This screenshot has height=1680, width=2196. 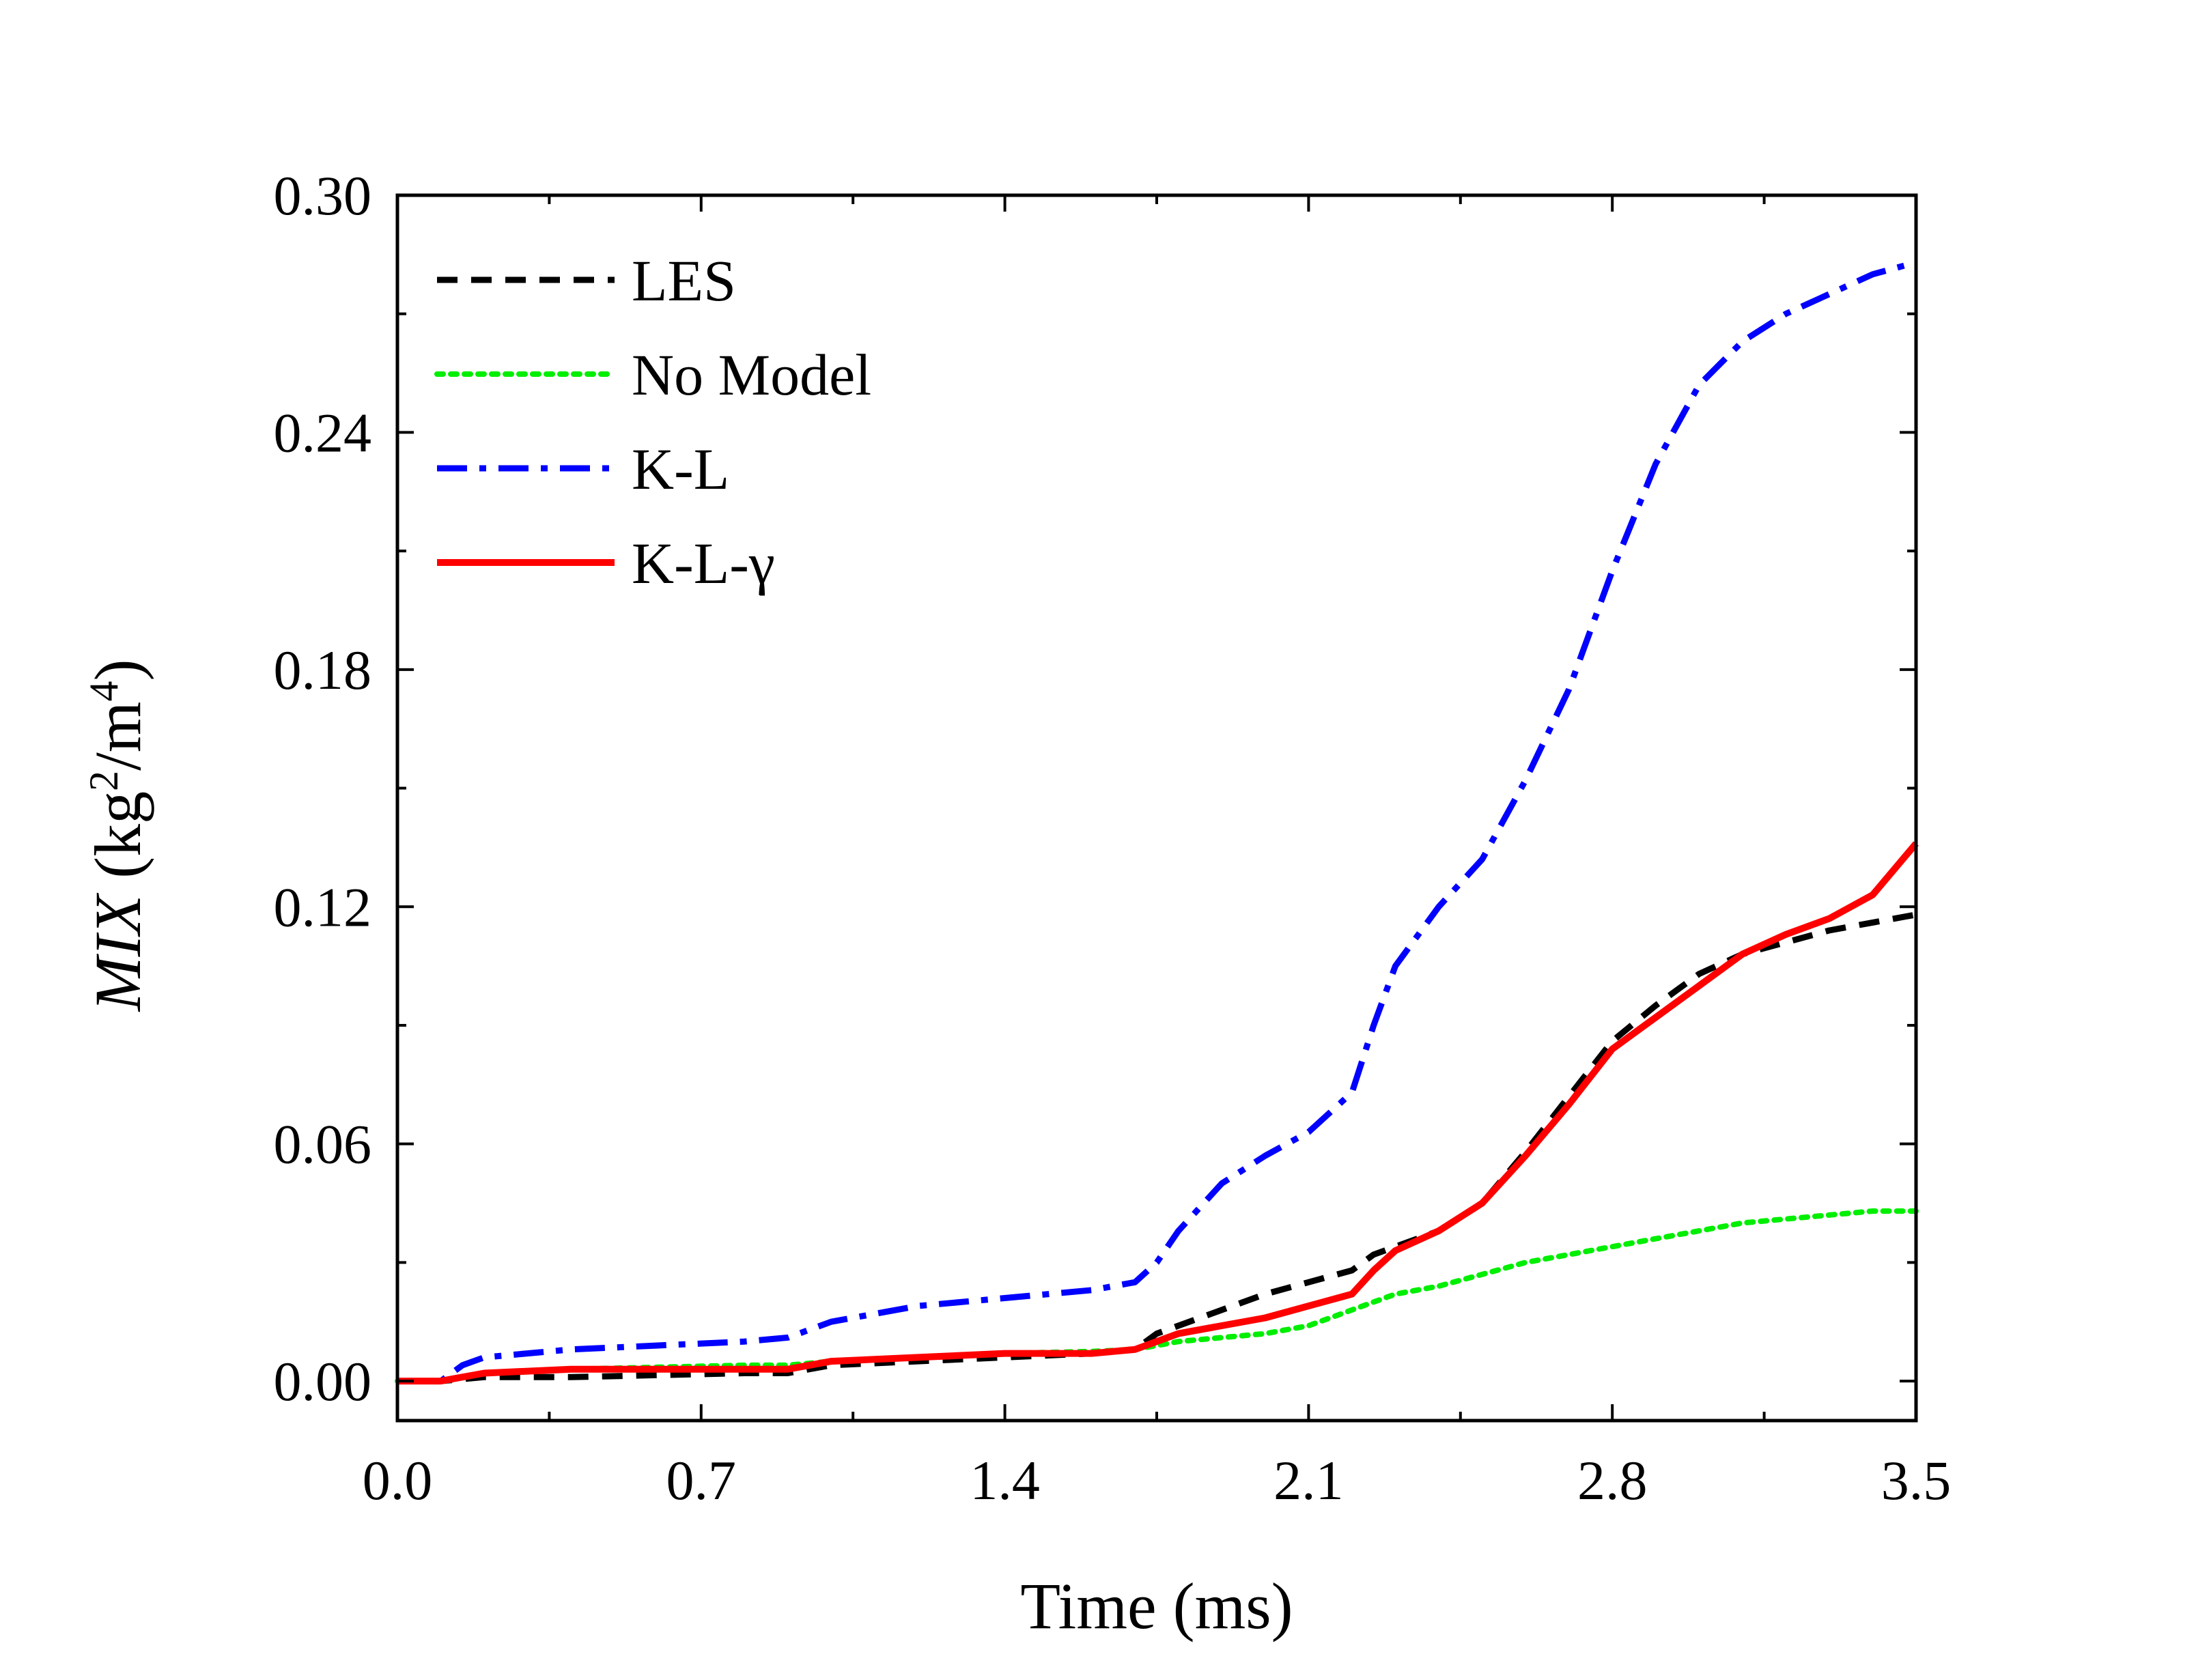 I want to click on y-tick-label: 0.24, so click(x=323, y=432).